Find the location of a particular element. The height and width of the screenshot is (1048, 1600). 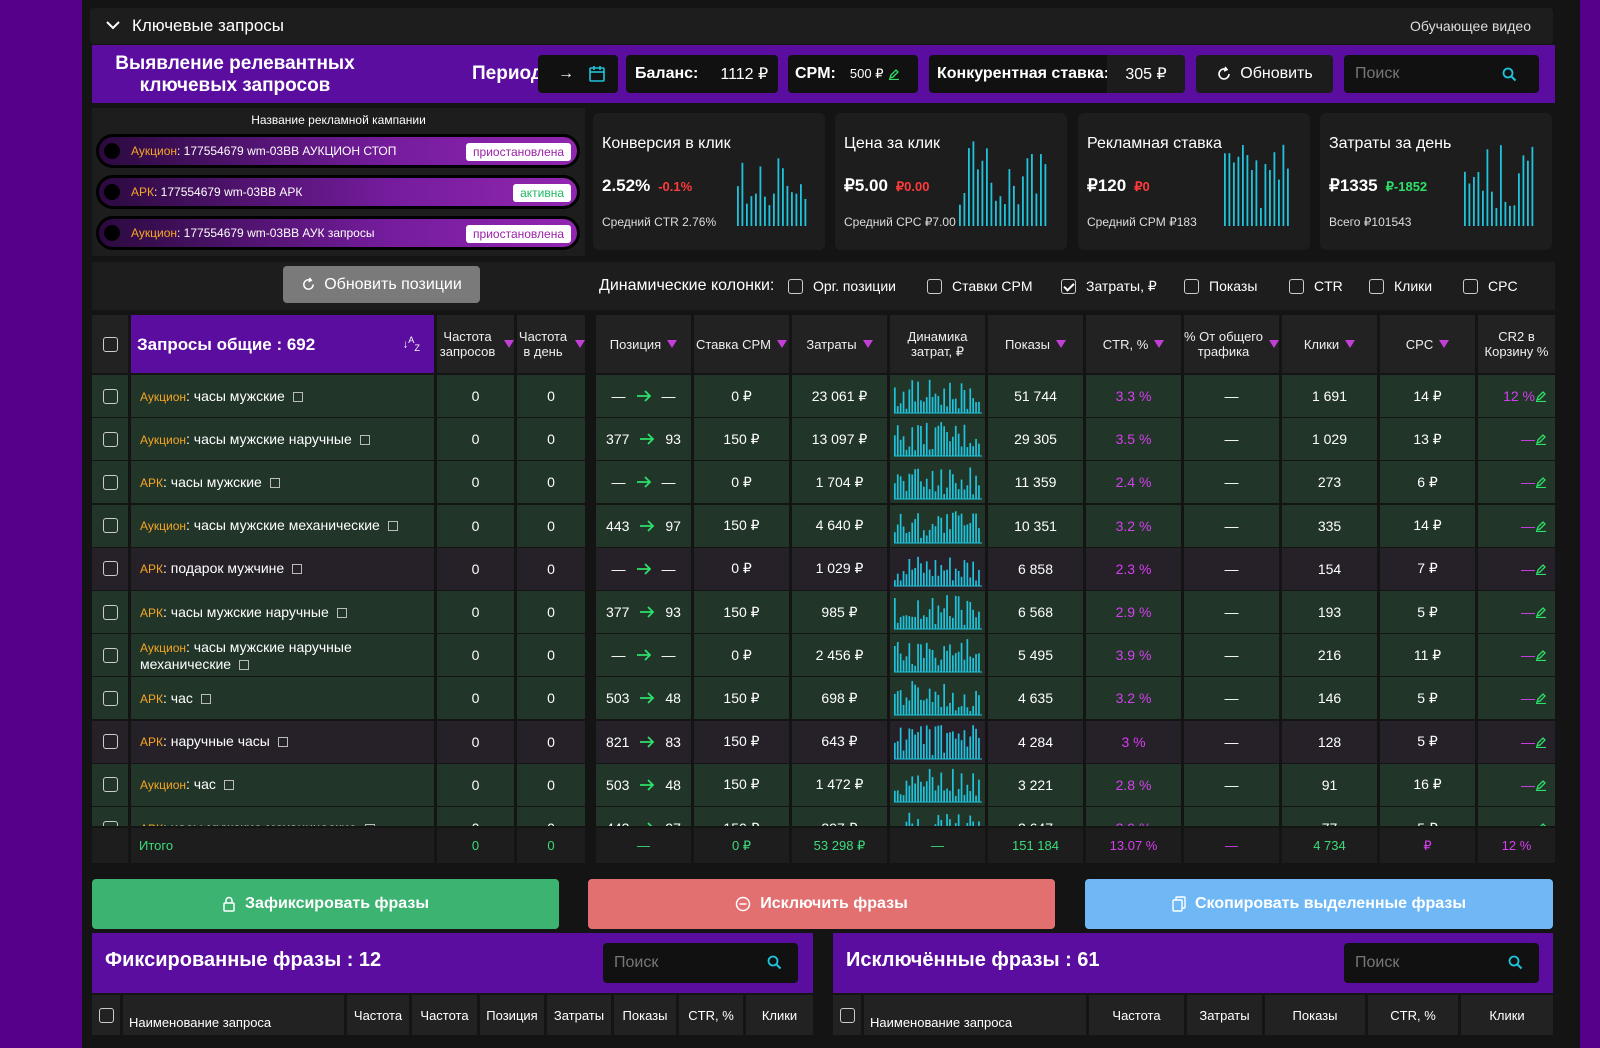

fixed-search-input: Поиск is located at coordinates (636, 962).